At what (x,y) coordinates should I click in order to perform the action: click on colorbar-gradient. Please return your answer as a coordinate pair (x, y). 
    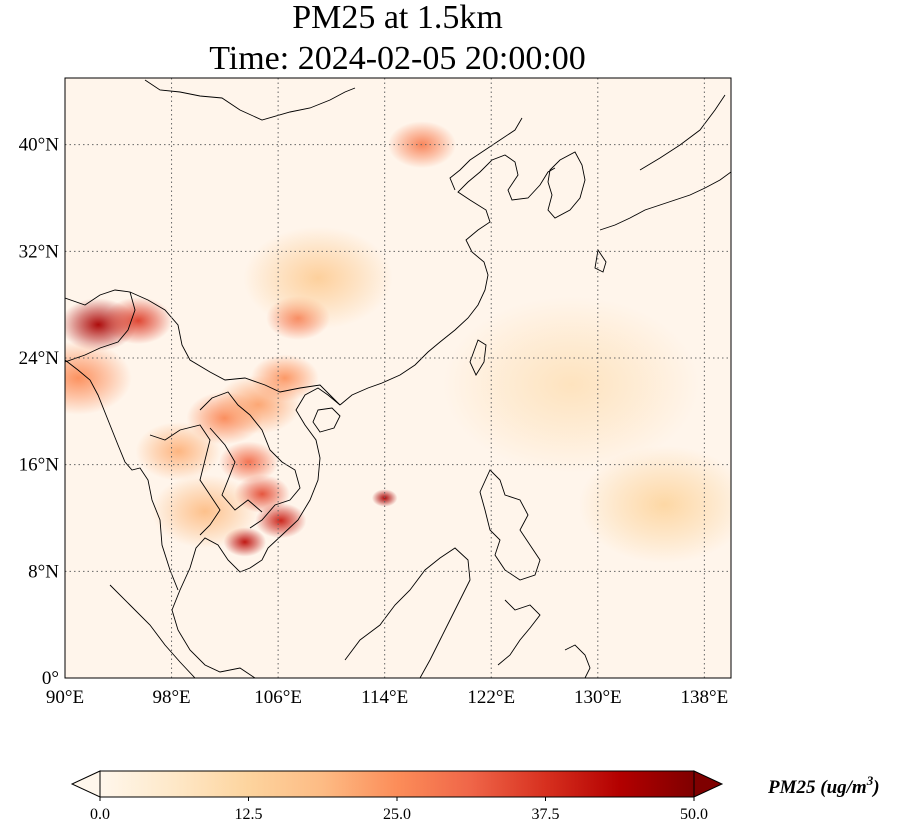
    Looking at the image, I should click on (397, 784).